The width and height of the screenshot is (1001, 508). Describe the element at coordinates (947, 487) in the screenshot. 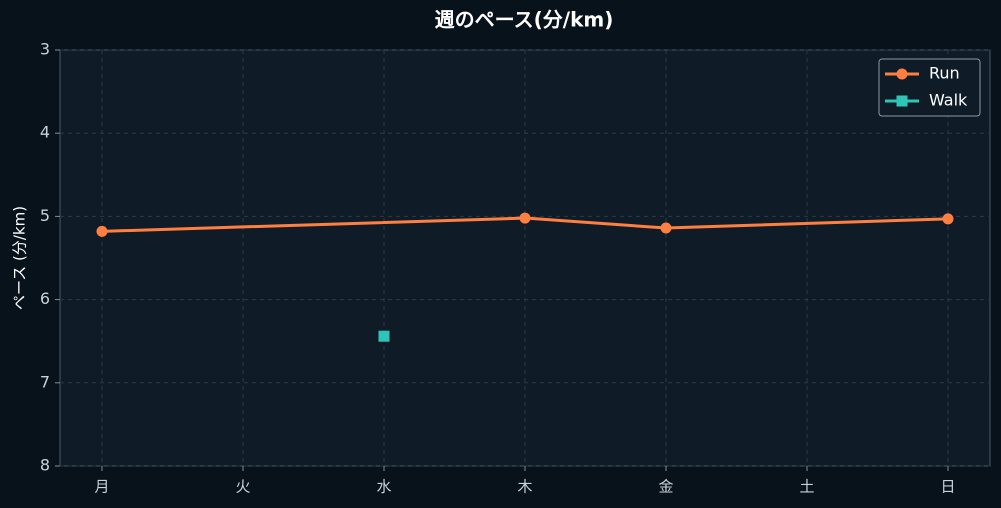

I see `x-tick-label: 日` at that location.